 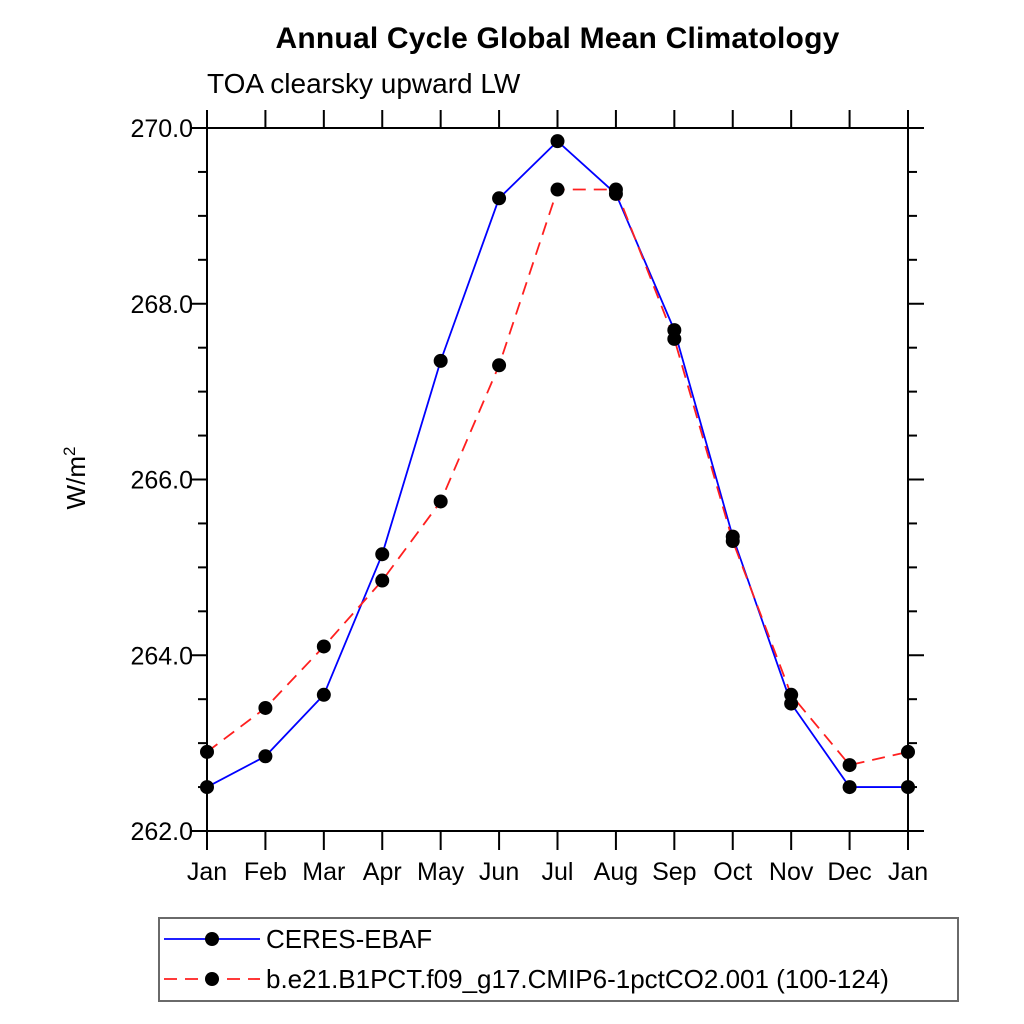 I want to click on legend-item-ceres-ebaf: CERES-EBAF, so click(x=297, y=939).